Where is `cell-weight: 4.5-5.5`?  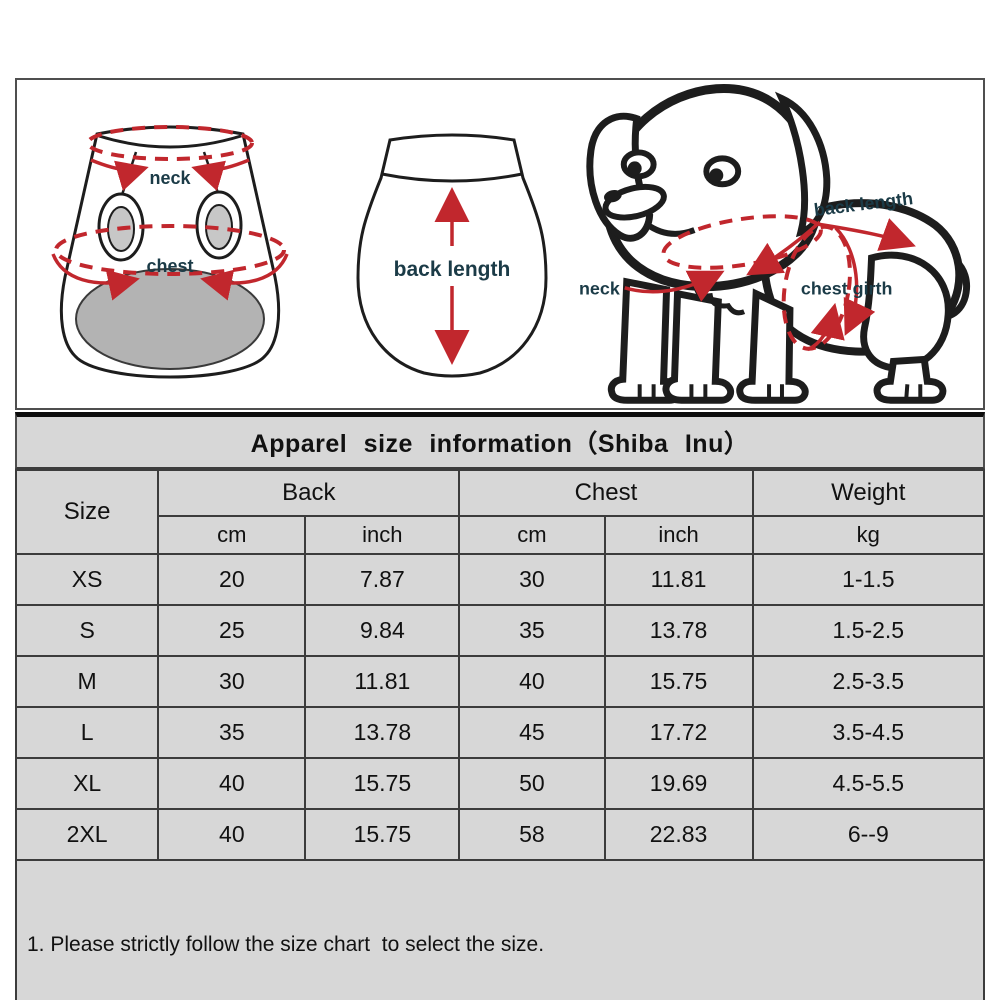 cell-weight: 4.5-5.5 is located at coordinates (868, 783).